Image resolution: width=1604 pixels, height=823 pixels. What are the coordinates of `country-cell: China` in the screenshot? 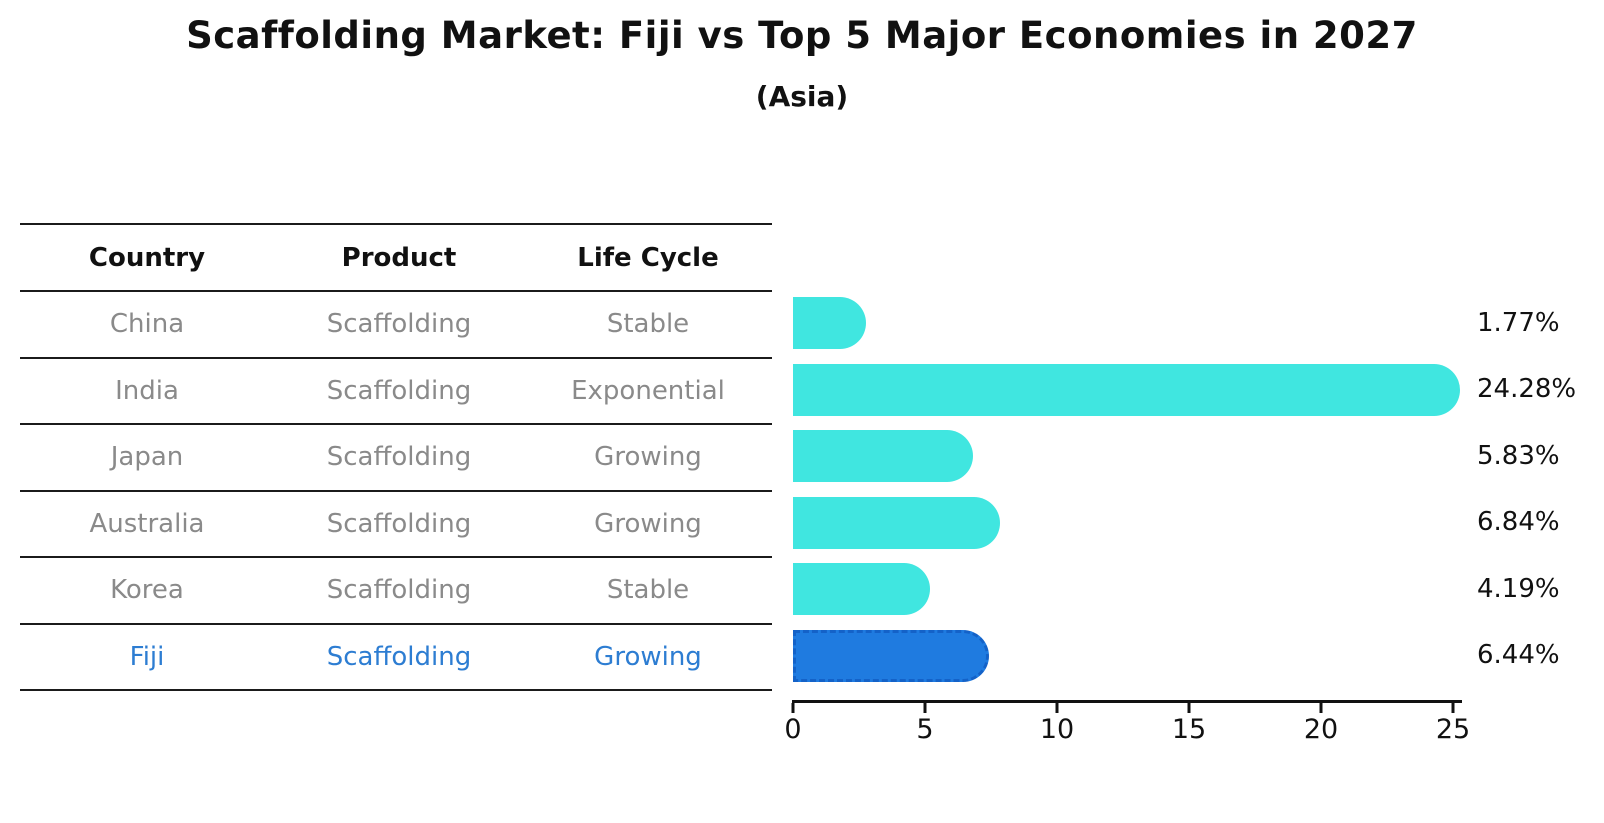 It's located at (147, 324).